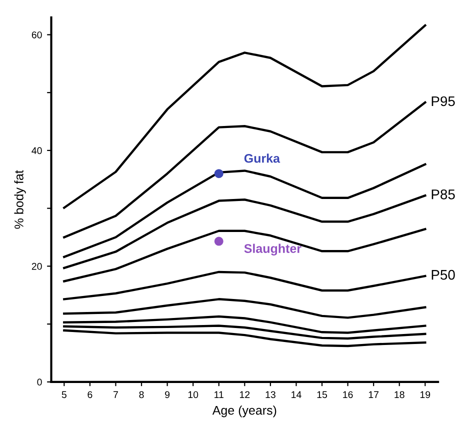 The image size is (466, 434). Describe the element at coordinates (219, 394) in the screenshot. I see `x-tick-label: 11` at that location.